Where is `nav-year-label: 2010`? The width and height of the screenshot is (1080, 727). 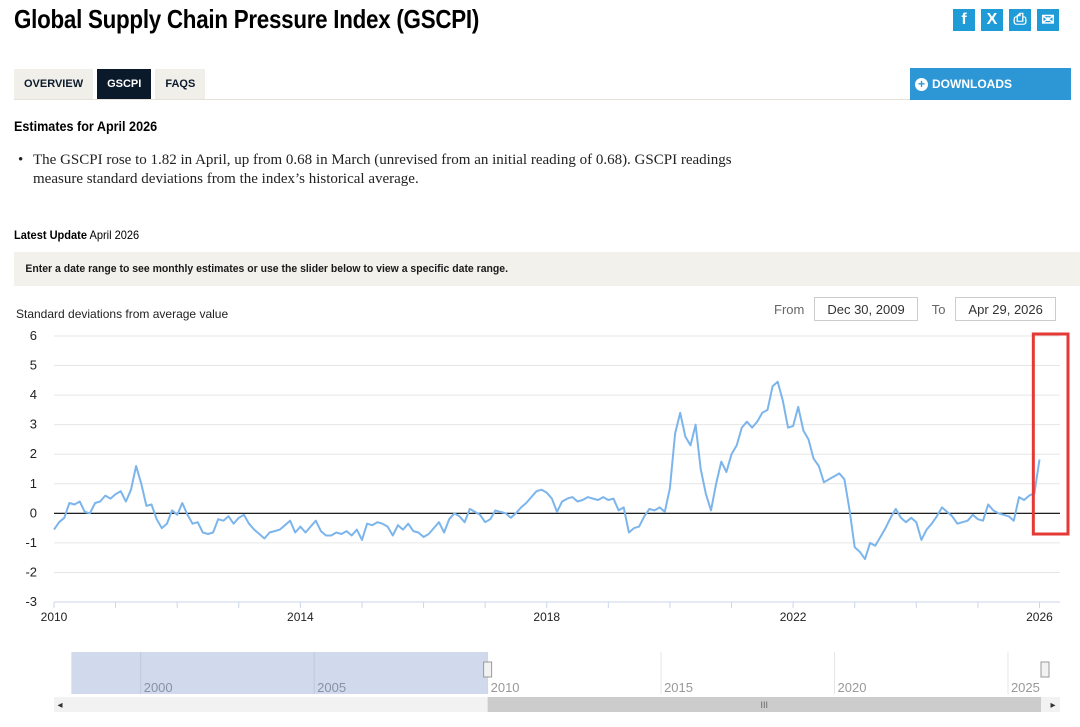
nav-year-label: 2010 is located at coordinates (505, 687).